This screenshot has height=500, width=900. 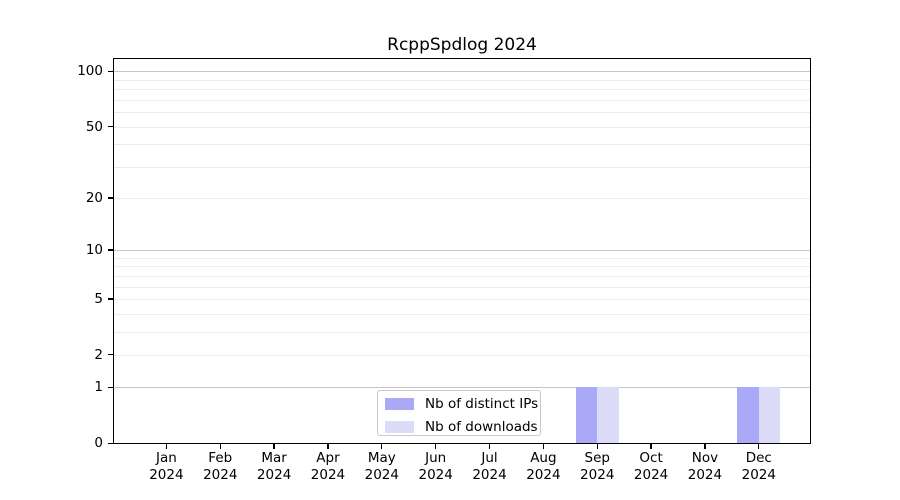 I want to click on y-tick-label-100: 100, so click(x=90, y=71).